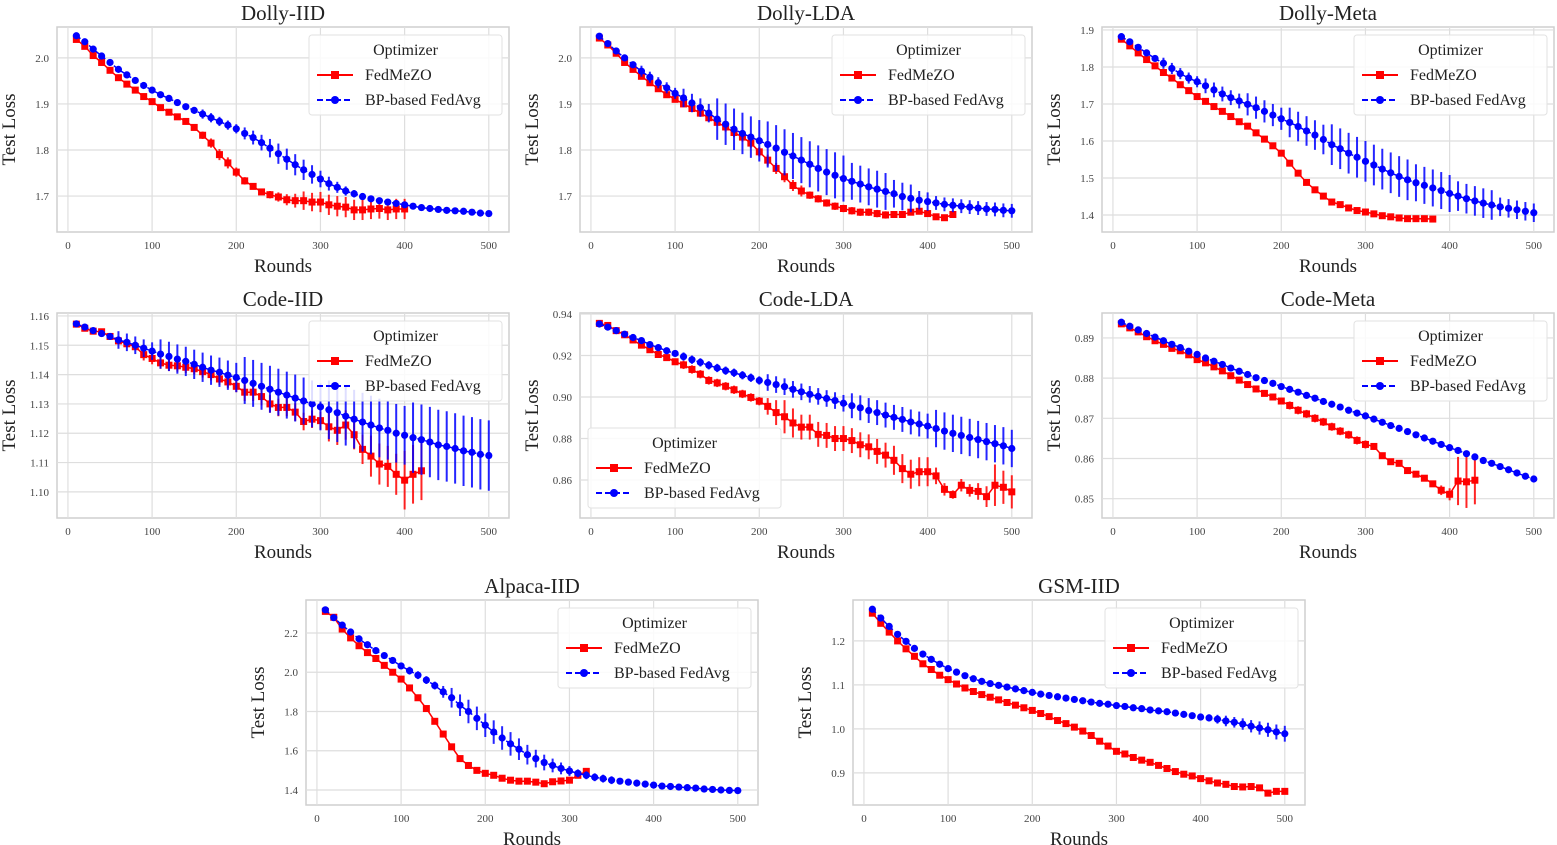 This screenshot has width=1557, height=845. What do you see at coordinates (398, 75) in the screenshot?
I see `legend-label: FedMeZO` at bounding box center [398, 75].